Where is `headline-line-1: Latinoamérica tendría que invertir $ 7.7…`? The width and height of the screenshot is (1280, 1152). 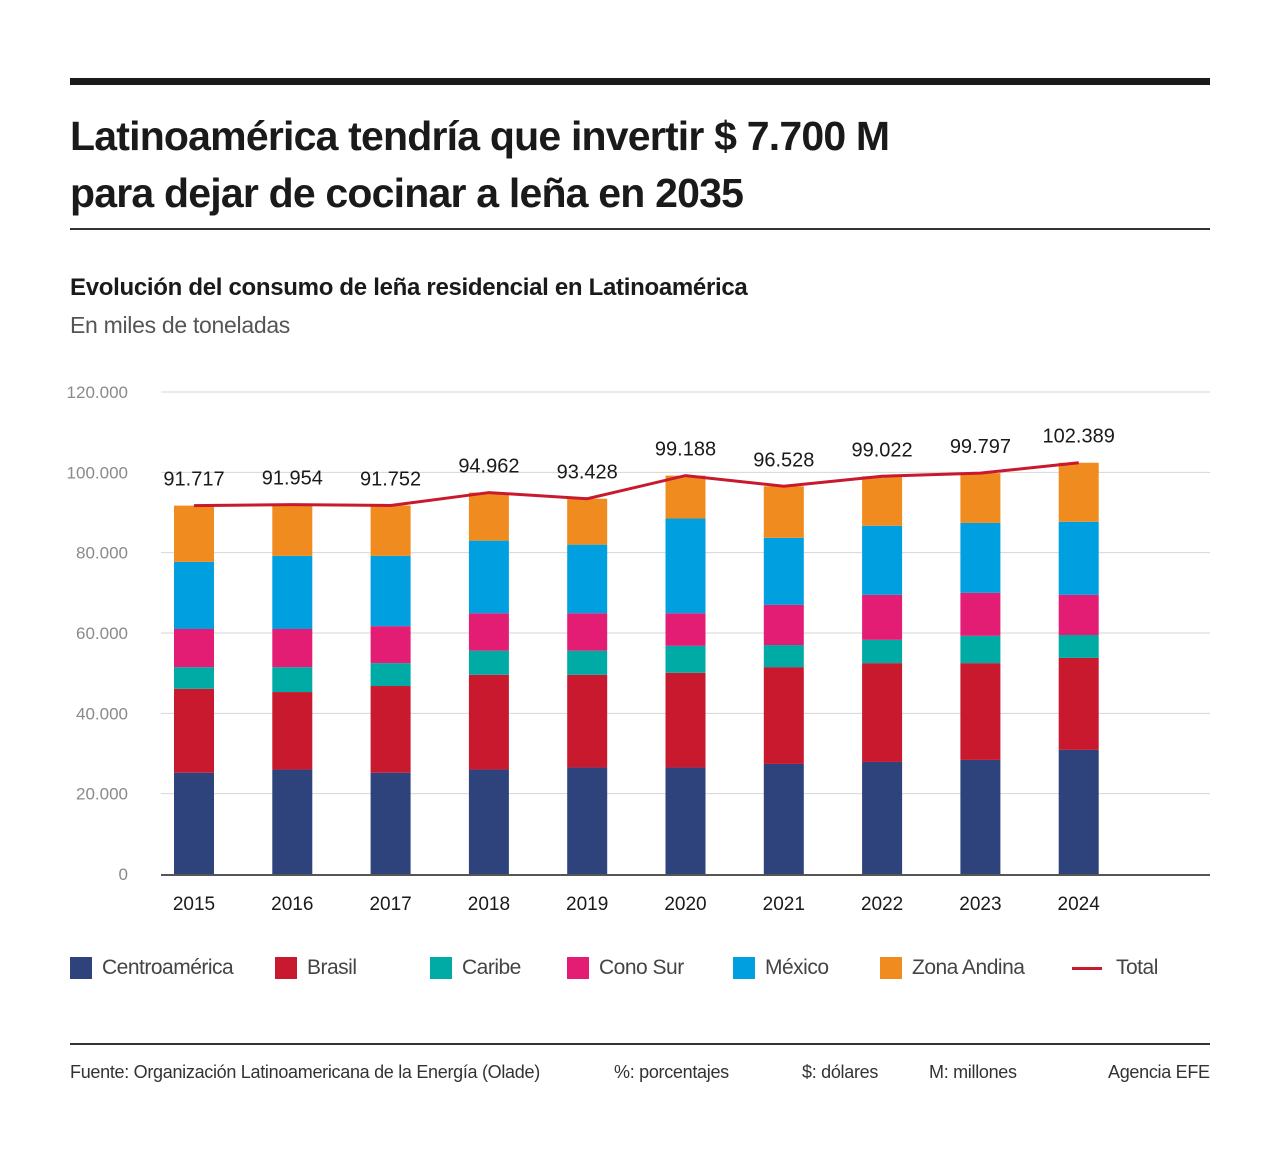 headline-line-1: Latinoamérica tendría que invertir $ 7.7… is located at coordinates (480, 136).